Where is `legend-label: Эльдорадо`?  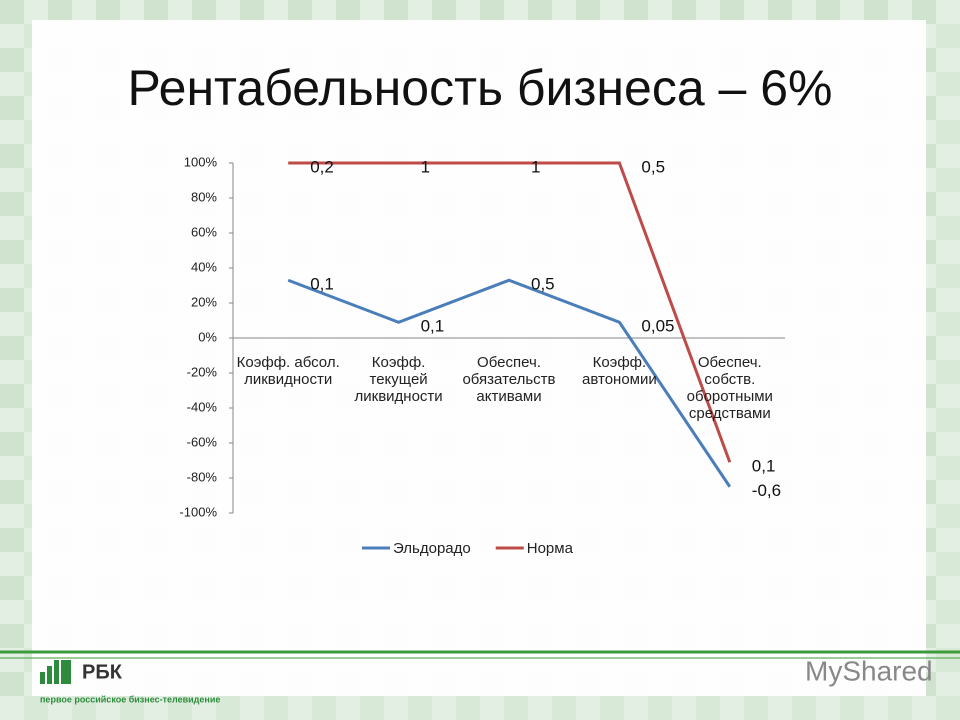
legend-label: Эльдорадо is located at coordinates (432, 548).